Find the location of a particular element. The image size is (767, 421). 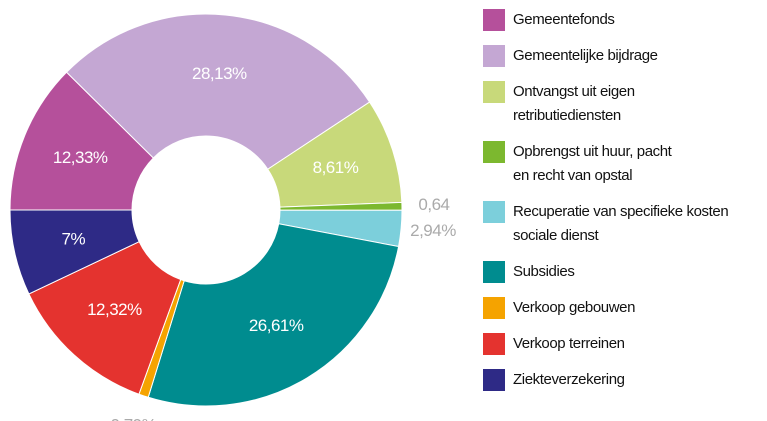

legend-item: Gemeentefonds is located at coordinates (605, 20).